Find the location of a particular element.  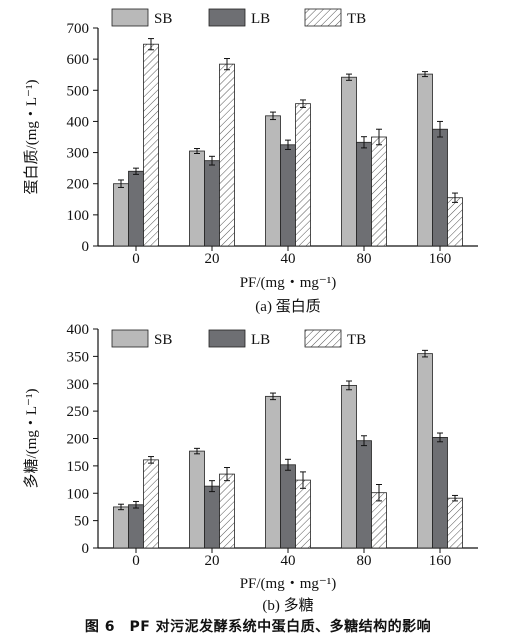

y-tick-label: 350 is located at coordinates (78, 357).